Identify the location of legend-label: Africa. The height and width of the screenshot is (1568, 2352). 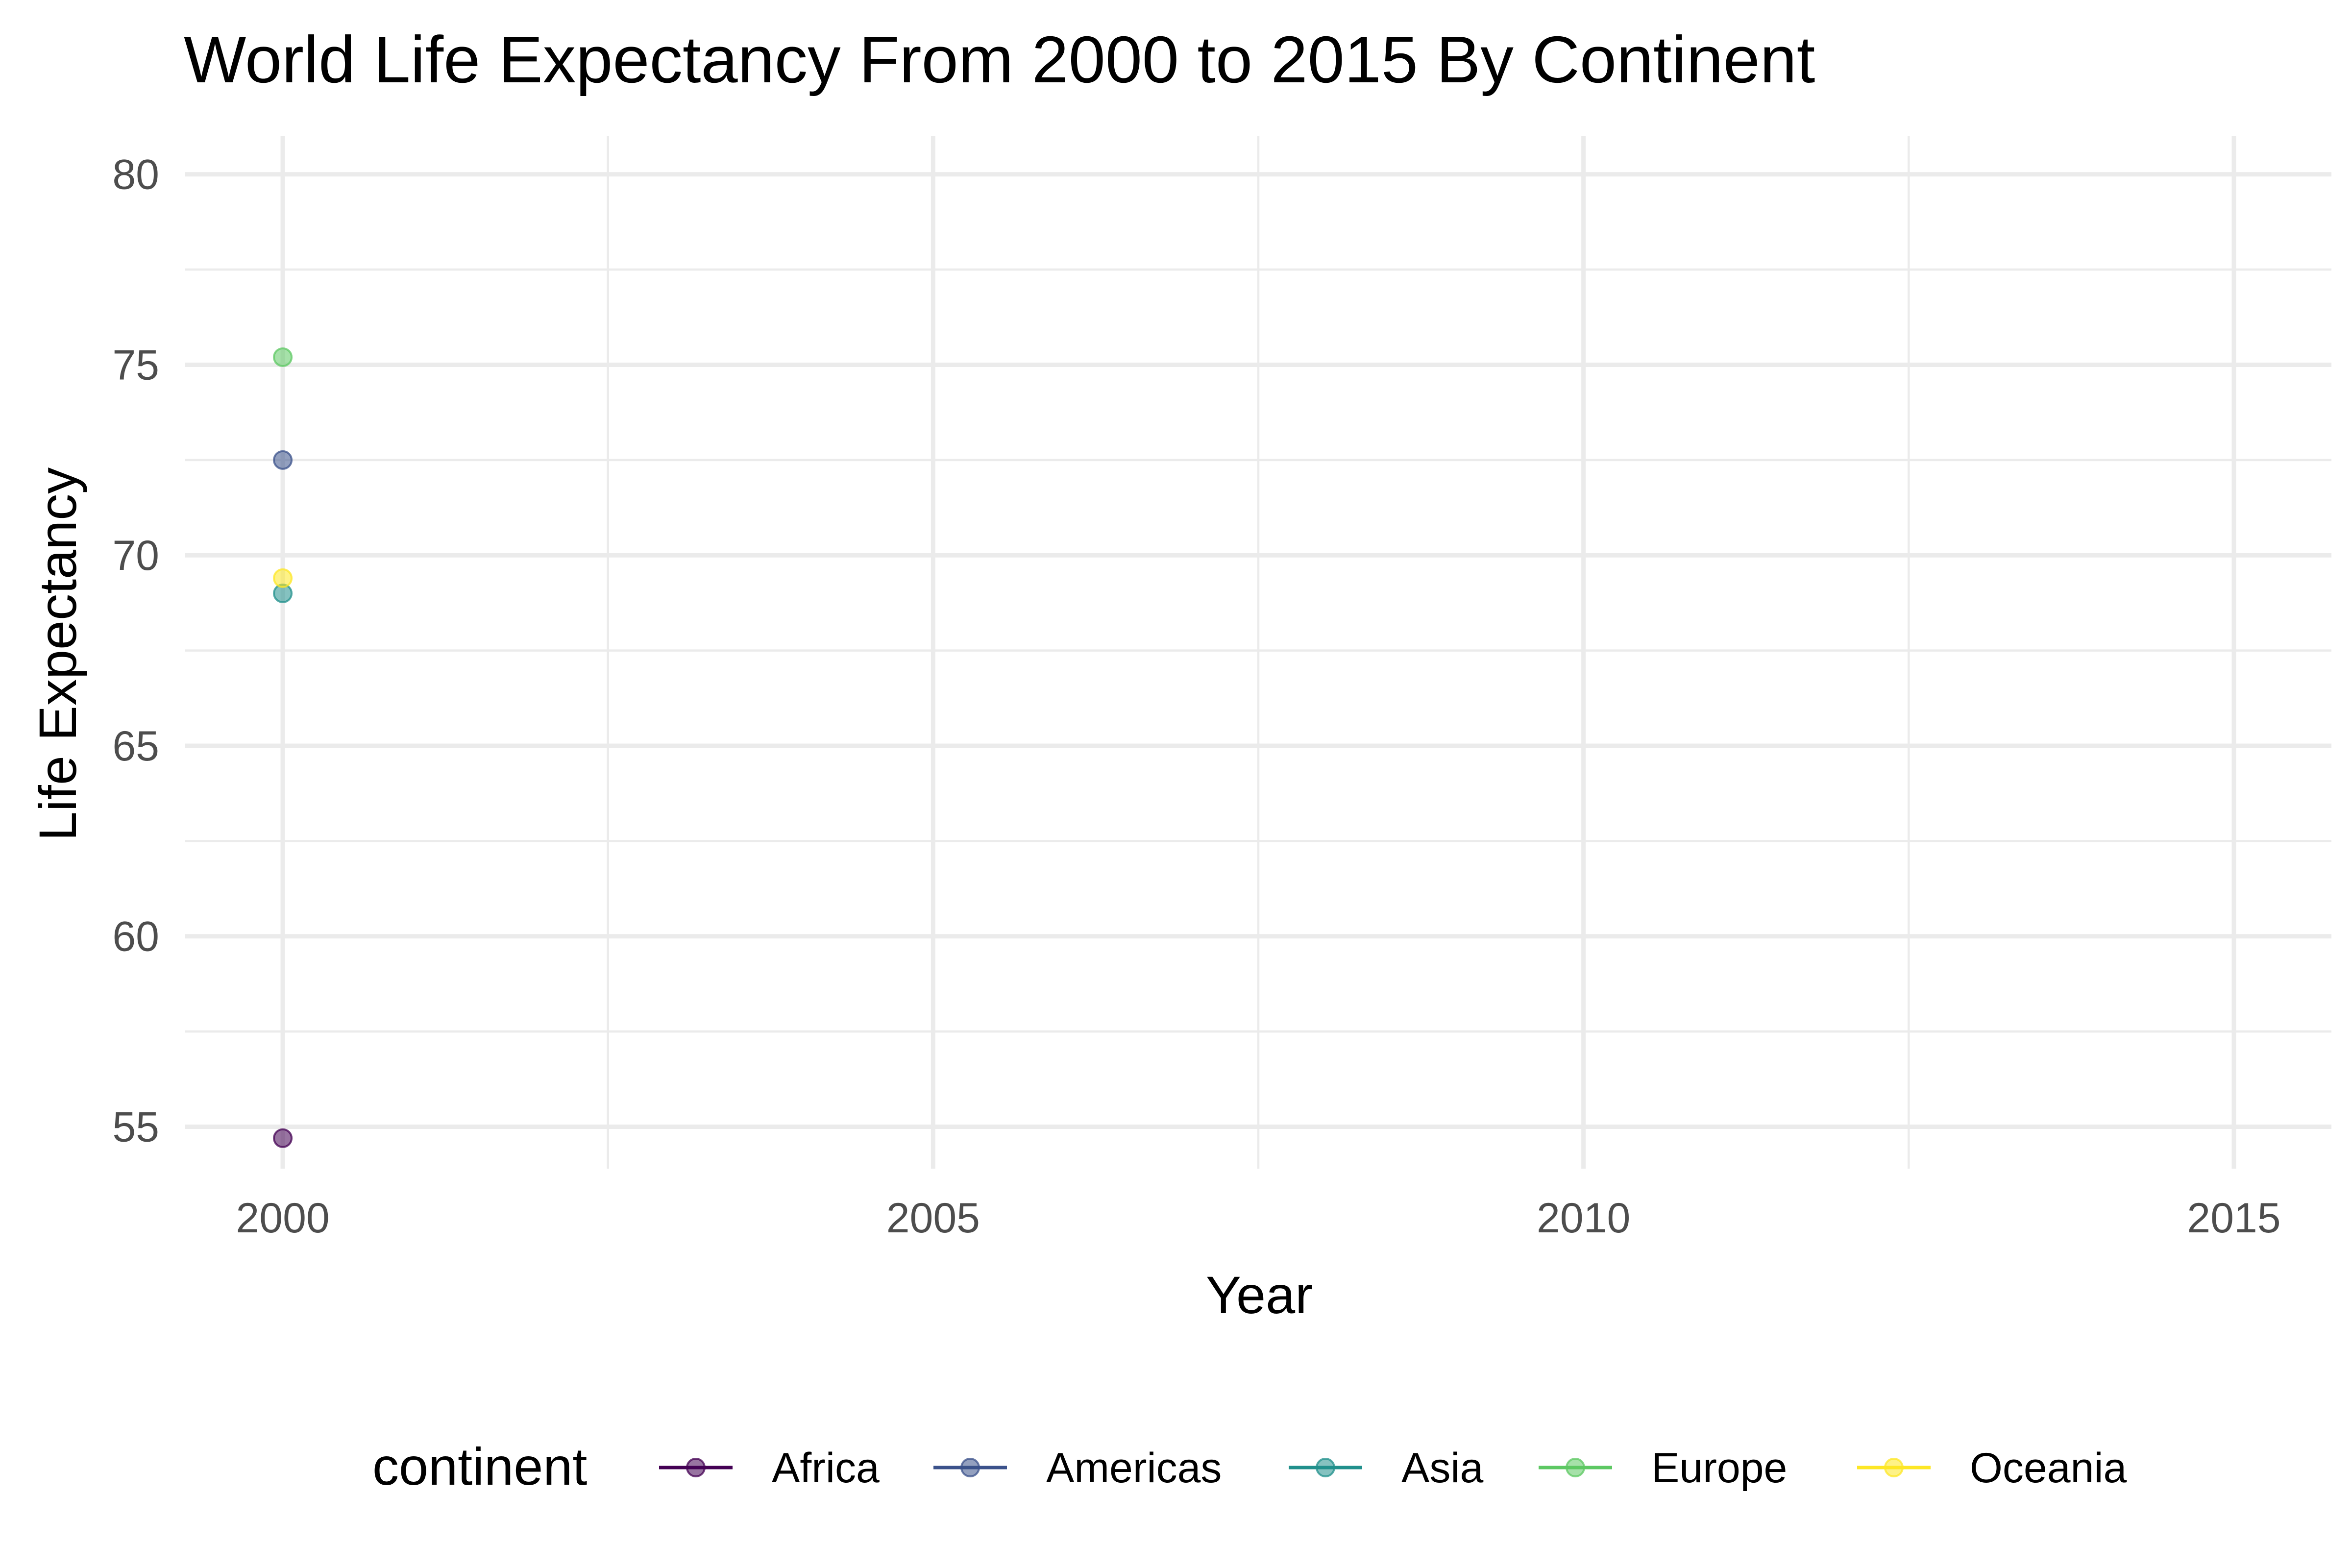
(826, 1468).